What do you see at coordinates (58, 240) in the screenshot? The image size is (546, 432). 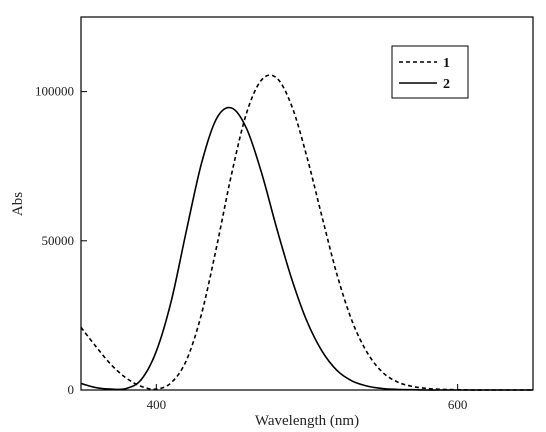 I see `y-tick-label: 50000` at bounding box center [58, 240].